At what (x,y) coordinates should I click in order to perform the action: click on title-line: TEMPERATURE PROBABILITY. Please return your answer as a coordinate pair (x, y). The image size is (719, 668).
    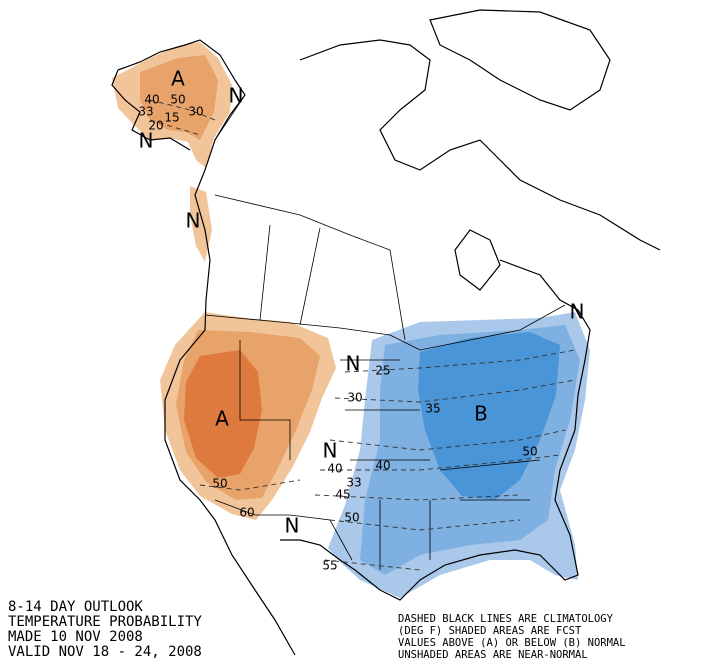
    Looking at the image, I should click on (105, 622).